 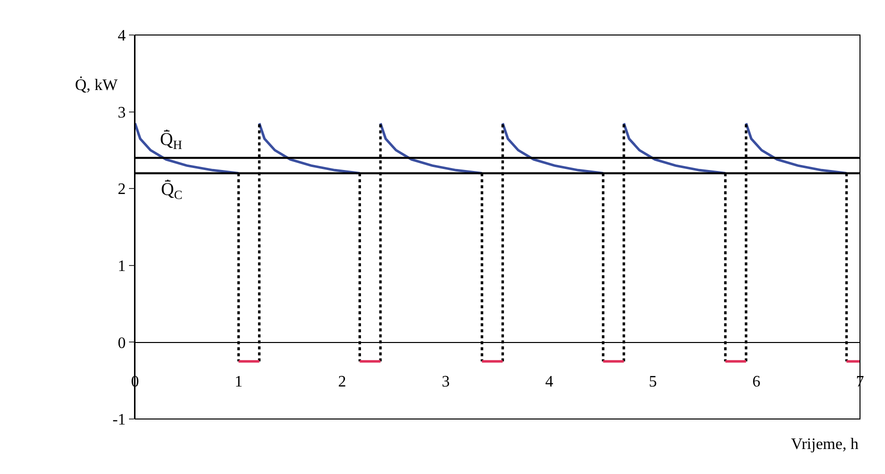 I want to click on x-tick-label: 6, so click(x=756, y=381).